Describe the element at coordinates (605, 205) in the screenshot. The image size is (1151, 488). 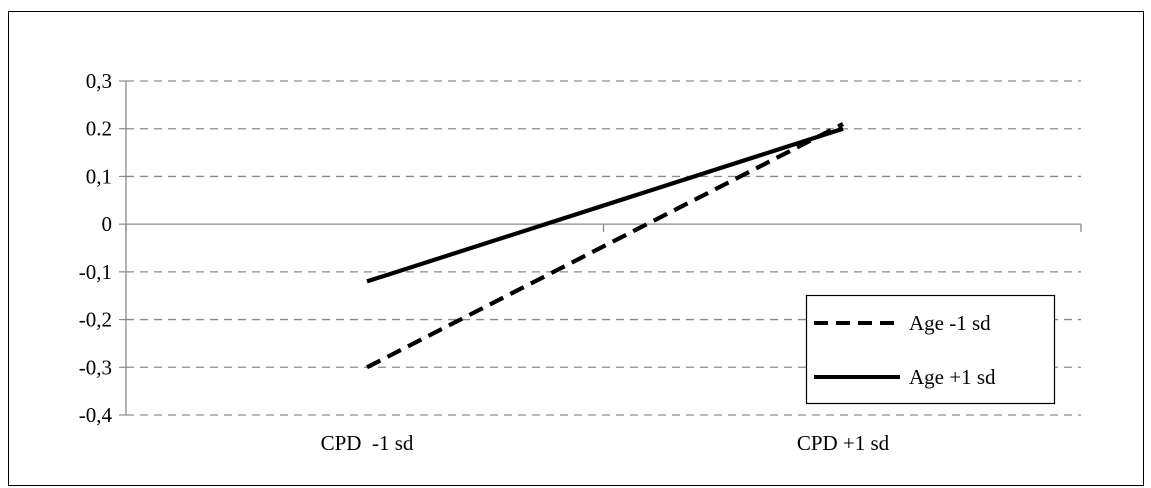
I see `series-line-age-plus-1sd` at that location.